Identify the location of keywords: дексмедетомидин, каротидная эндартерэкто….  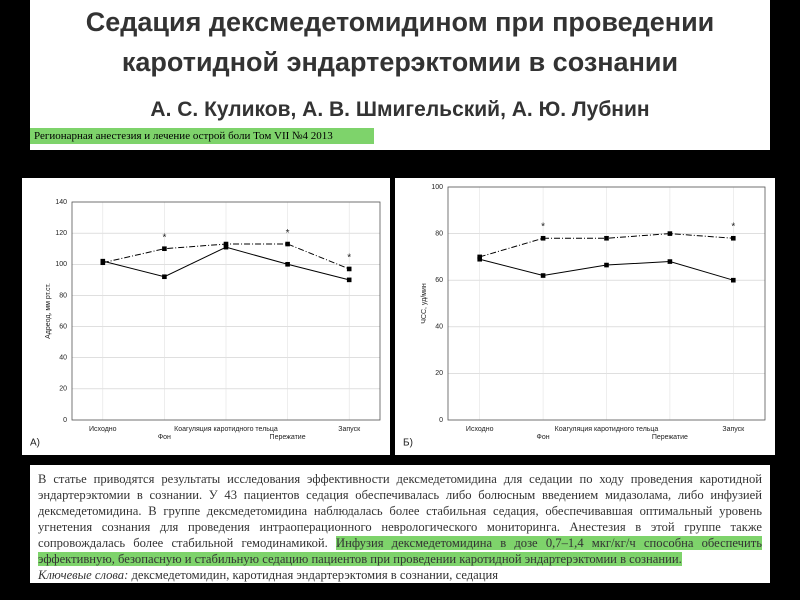
(315, 575).